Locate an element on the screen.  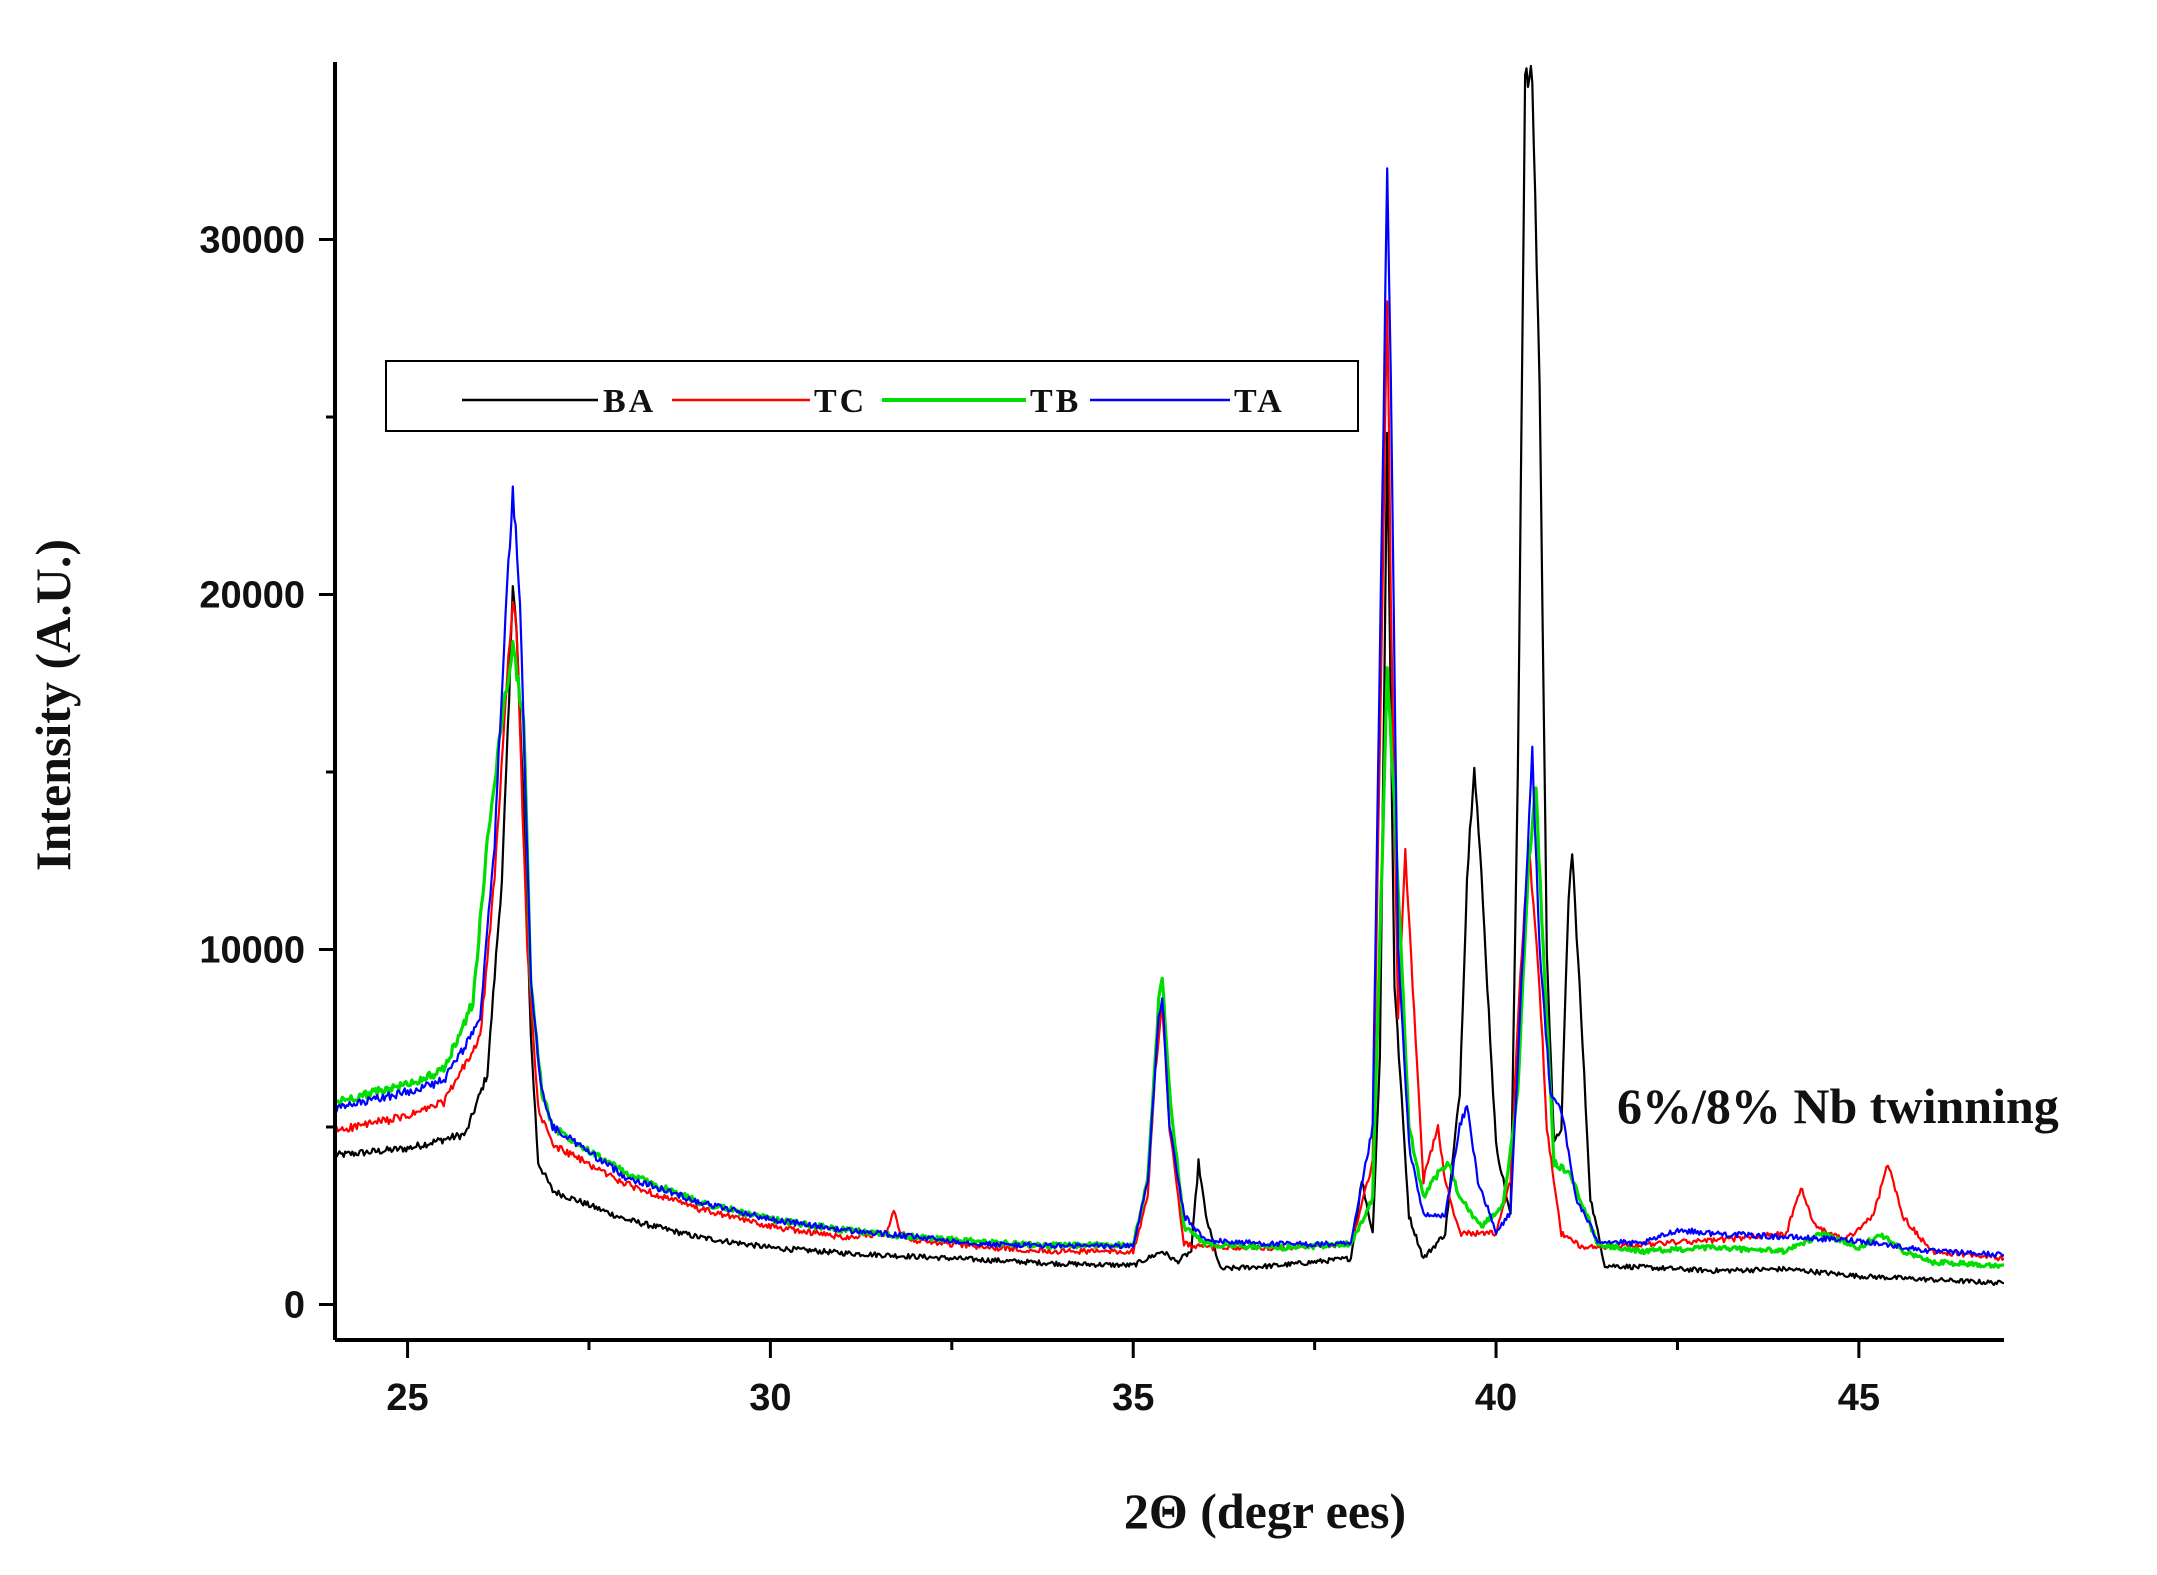
x-axis-title: 2Θ (degr ees) is located at coordinates (1265, 1511).